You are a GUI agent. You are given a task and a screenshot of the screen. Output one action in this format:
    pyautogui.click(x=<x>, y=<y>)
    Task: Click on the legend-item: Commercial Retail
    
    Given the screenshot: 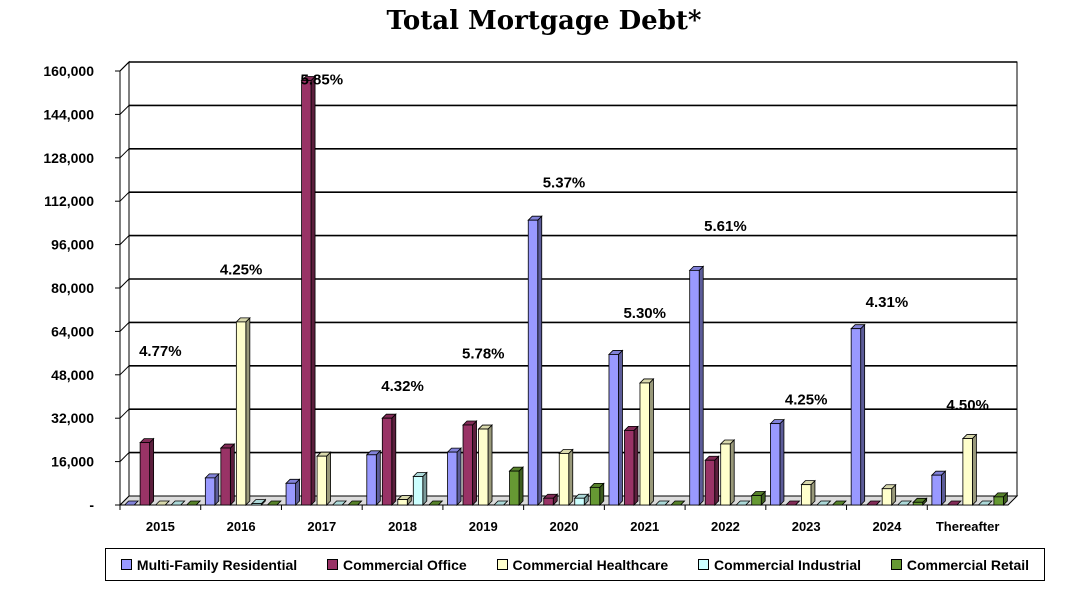 What is the action you would take?
    pyautogui.click(x=959, y=565)
    